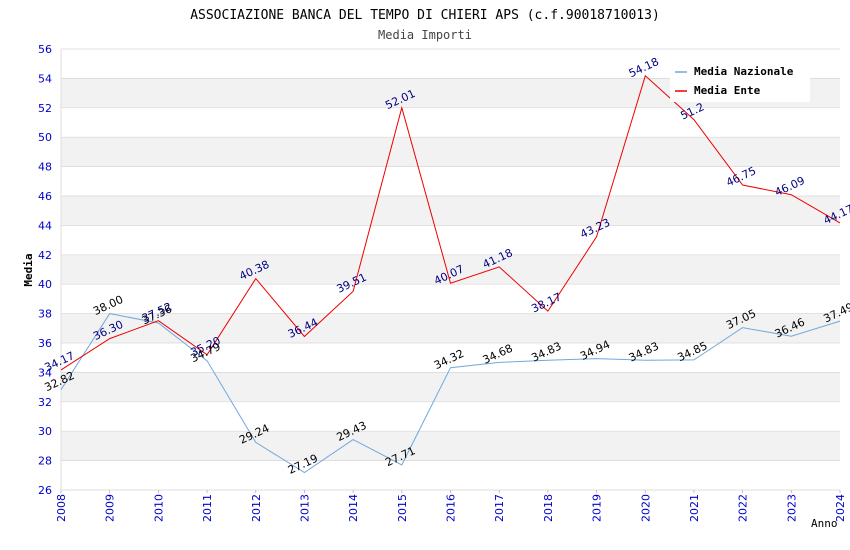  I want to click on x-tick-label: 2017, so click(499, 508).